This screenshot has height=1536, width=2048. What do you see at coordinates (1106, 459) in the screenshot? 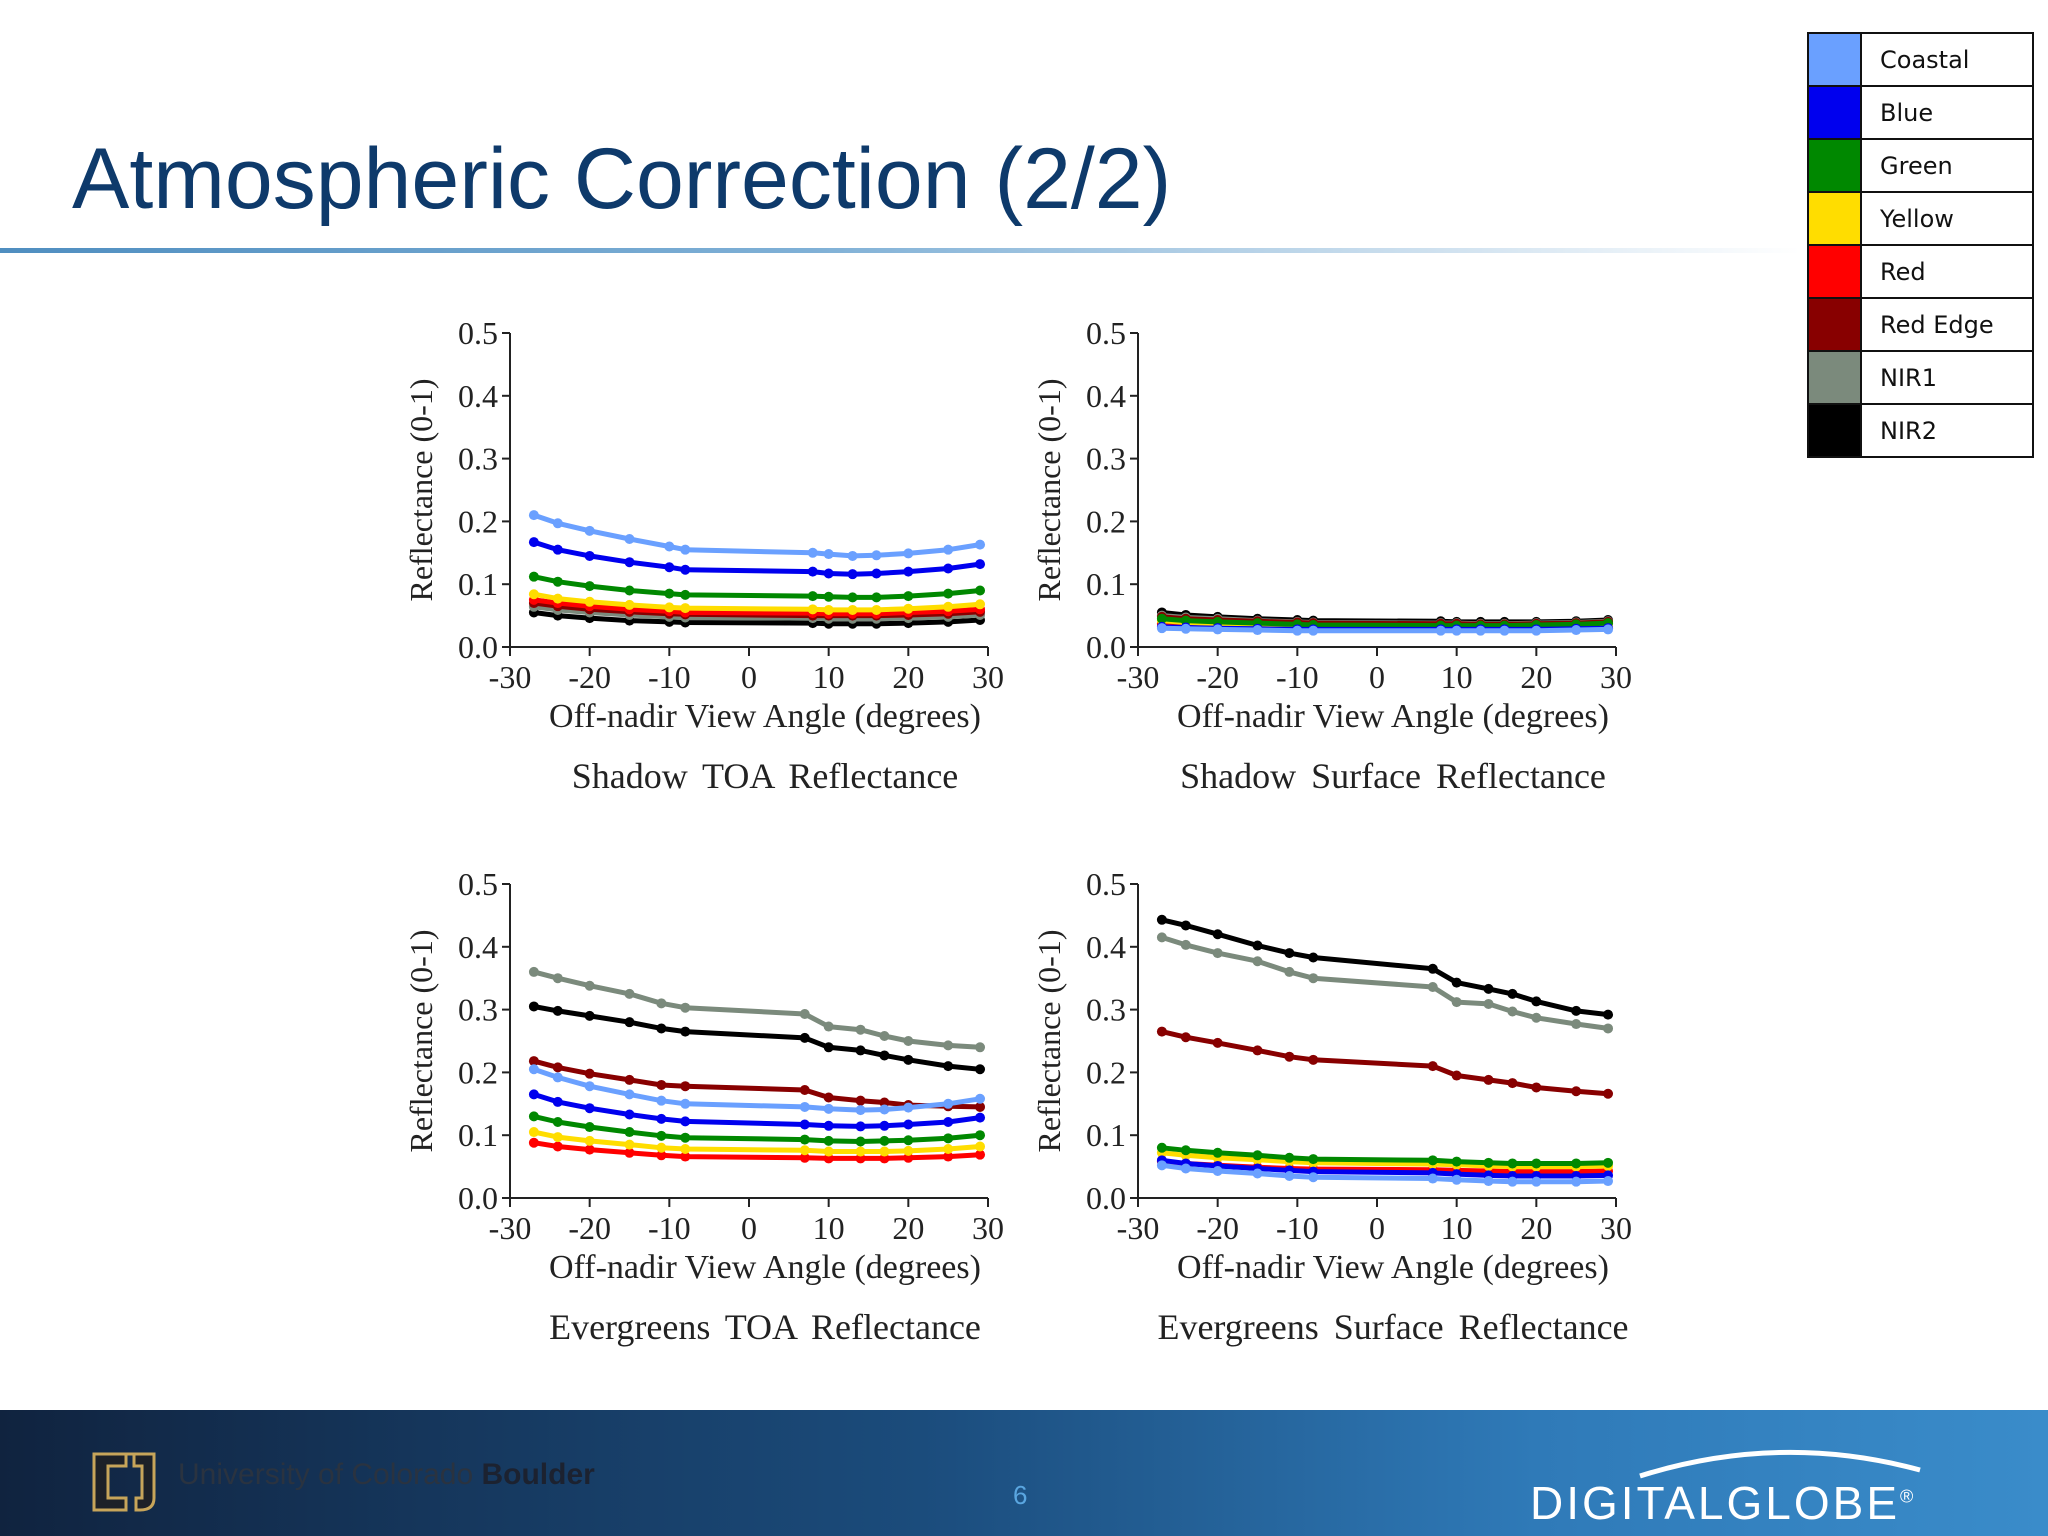
I see `y-tick-label: 0.3` at bounding box center [1106, 459].